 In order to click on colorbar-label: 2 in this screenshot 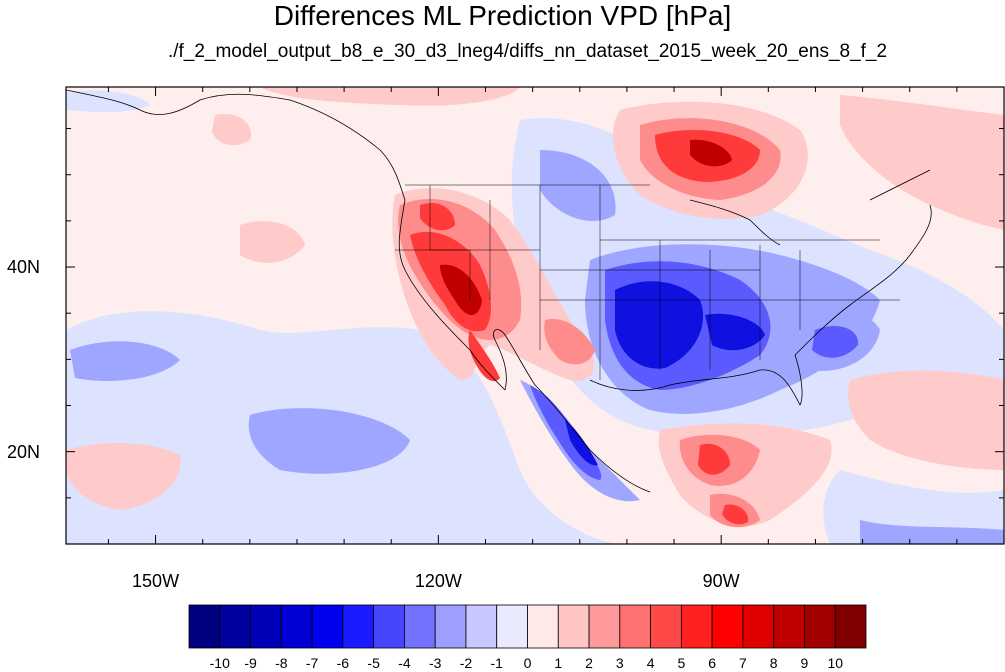, I will do `click(589, 663)`.